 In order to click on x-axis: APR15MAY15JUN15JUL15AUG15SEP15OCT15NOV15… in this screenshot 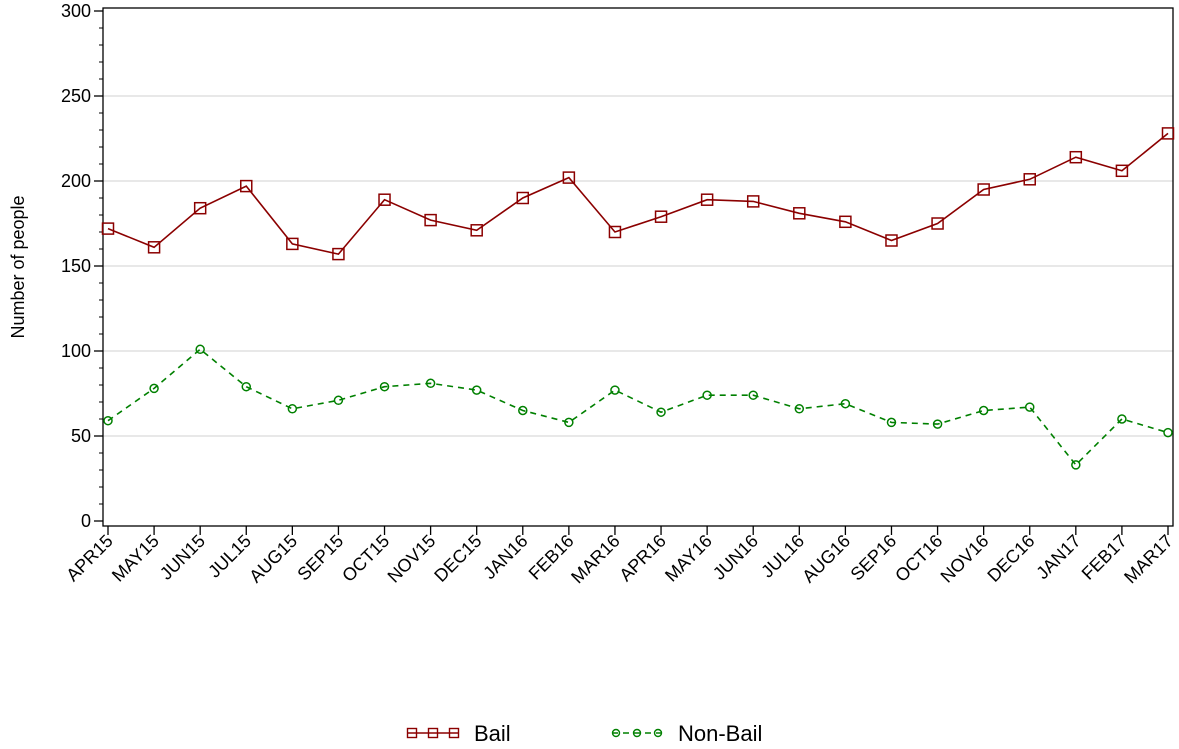, I will do `click(619, 557)`.